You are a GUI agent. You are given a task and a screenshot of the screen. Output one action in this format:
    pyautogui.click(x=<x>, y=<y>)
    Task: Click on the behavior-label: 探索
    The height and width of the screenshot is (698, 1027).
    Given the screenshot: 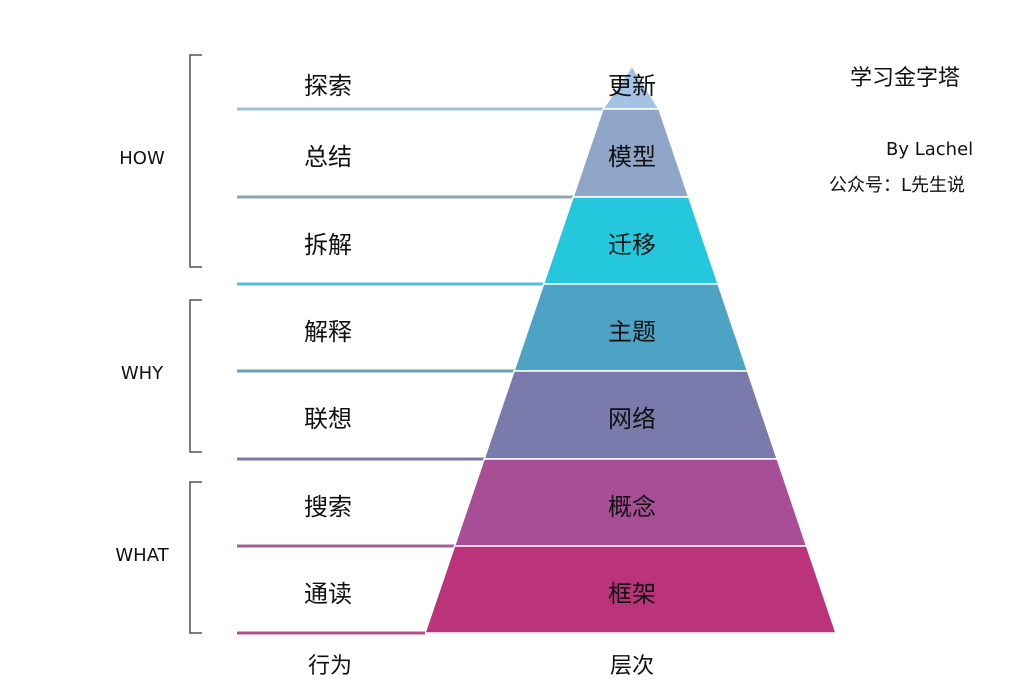 What is the action you would take?
    pyautogui.click(x=328, y=85)
    